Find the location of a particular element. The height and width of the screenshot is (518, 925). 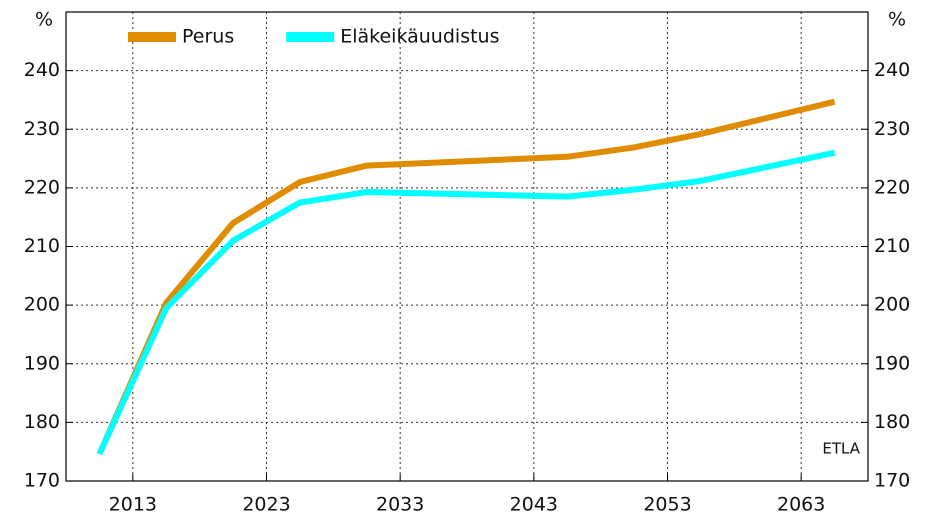

y2-tick-label: 190 is located at coordinates (892, 363).